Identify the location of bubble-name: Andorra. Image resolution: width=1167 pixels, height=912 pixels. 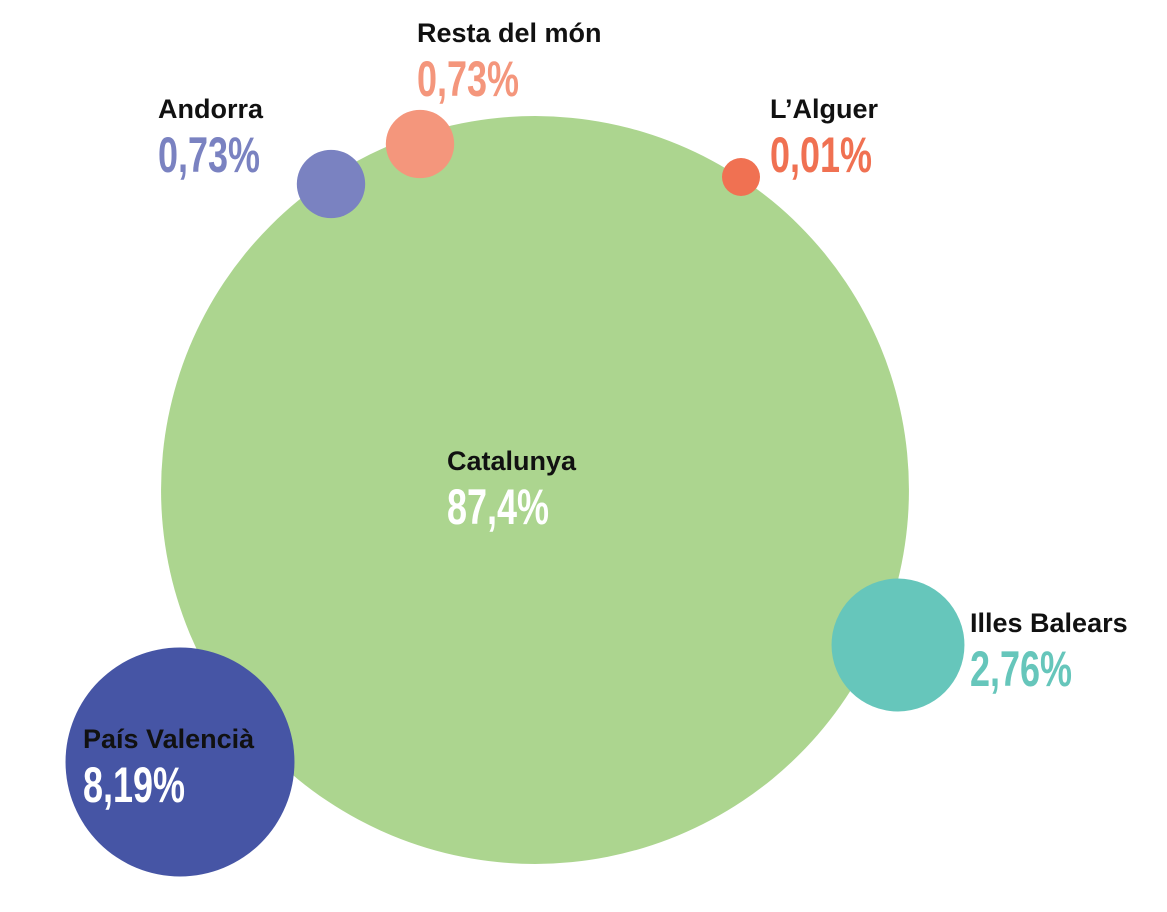
(211, 109).